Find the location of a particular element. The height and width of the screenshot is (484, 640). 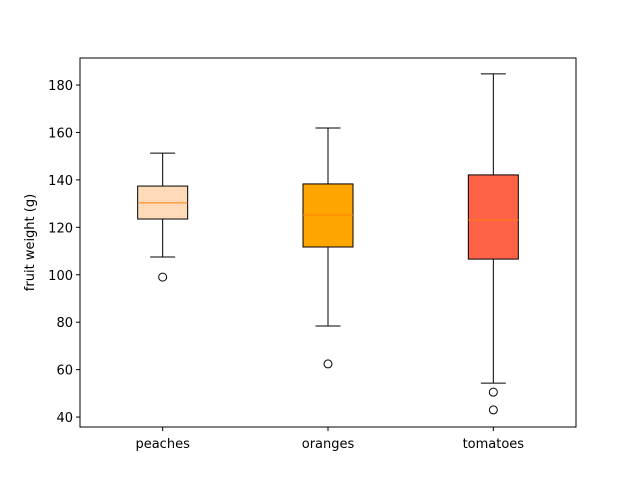

y-tick-label: 40 is located at coordinates (64, 418).